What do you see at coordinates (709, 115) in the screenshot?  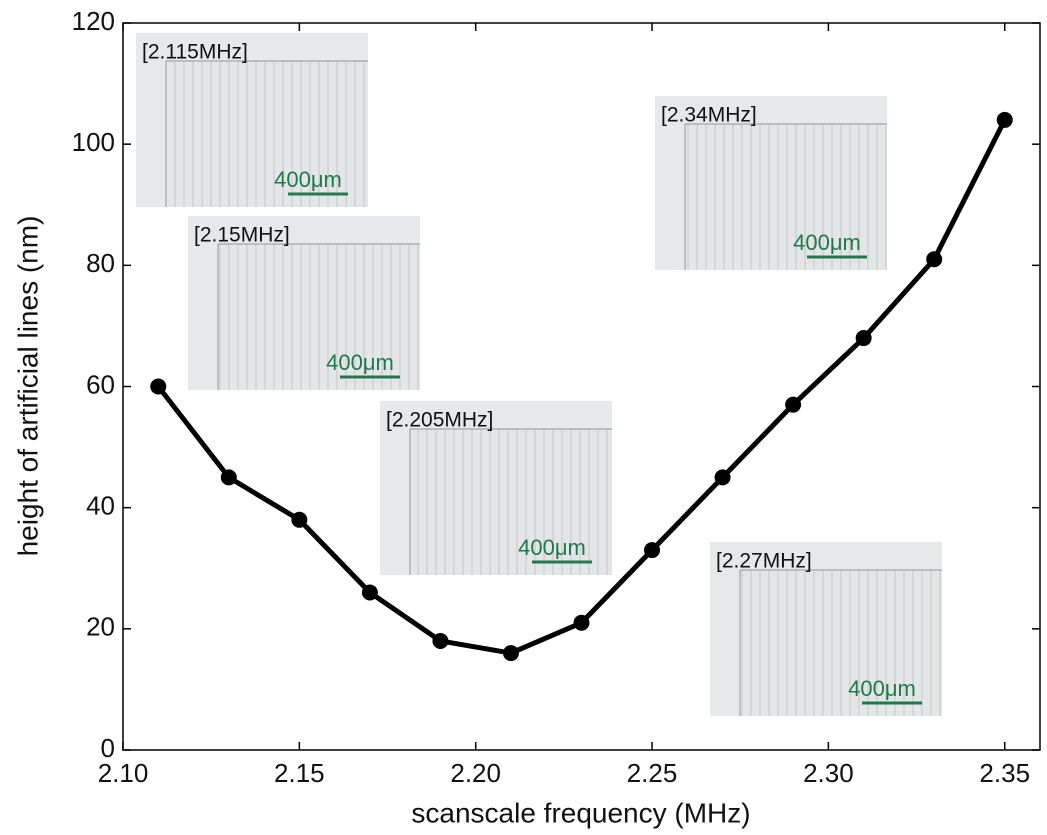 I see `inset-label: [2.34MHz]` at bounding box center [709, 115].